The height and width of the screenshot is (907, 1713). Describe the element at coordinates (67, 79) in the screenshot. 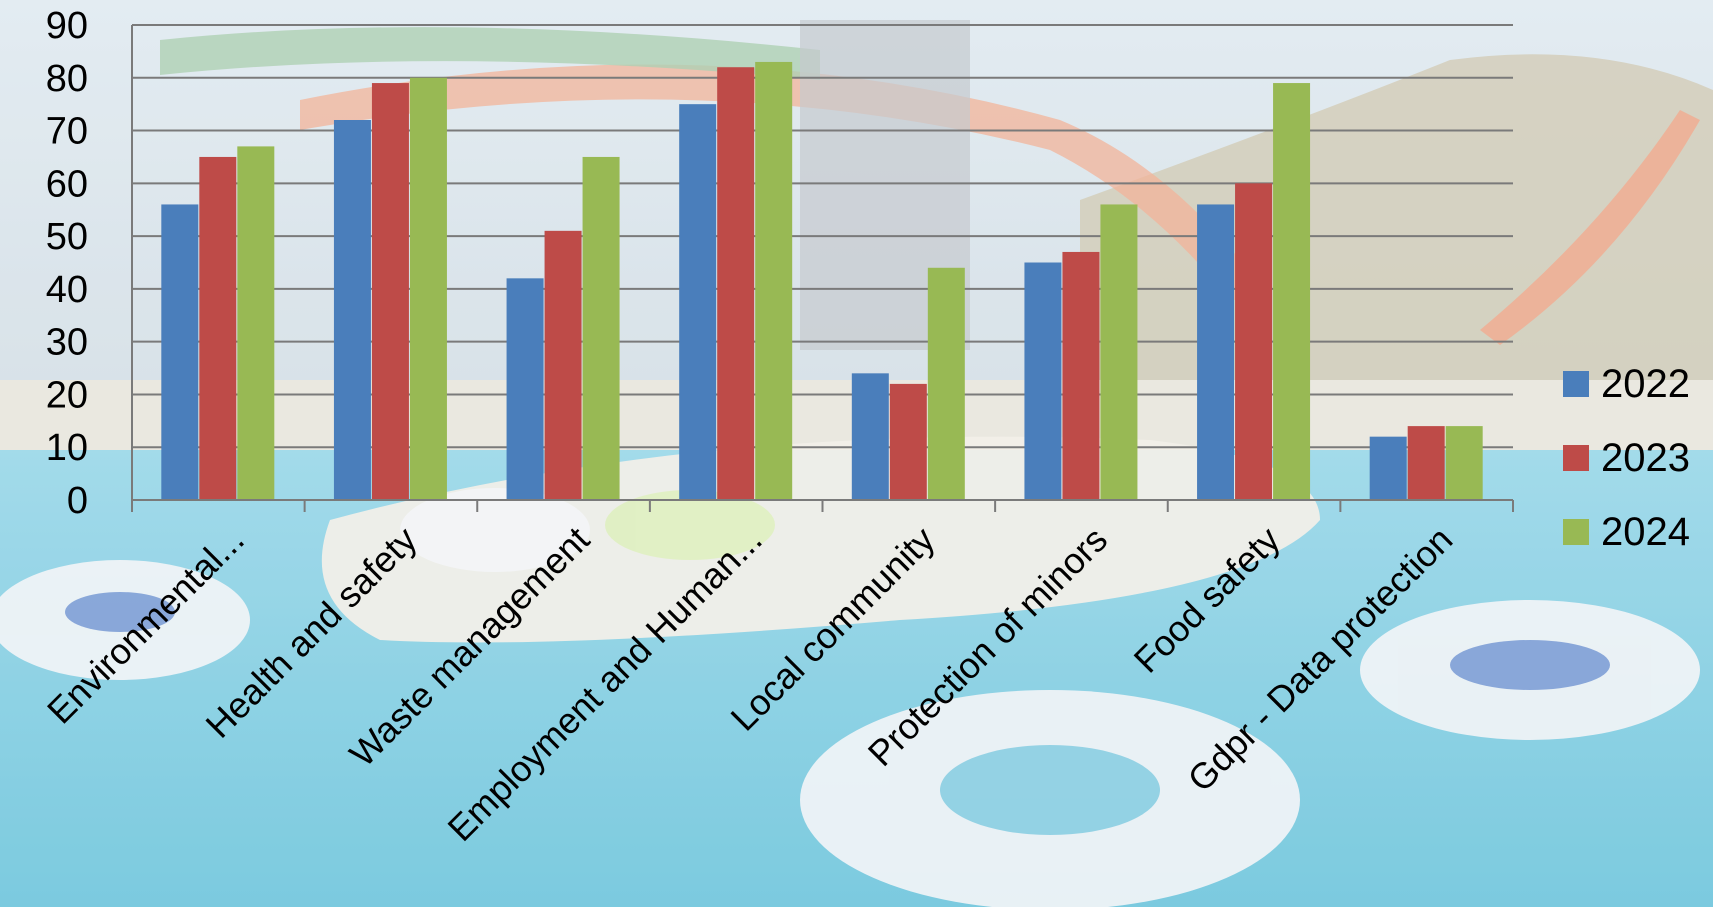

I see `y-tick-label: 80` at that location.